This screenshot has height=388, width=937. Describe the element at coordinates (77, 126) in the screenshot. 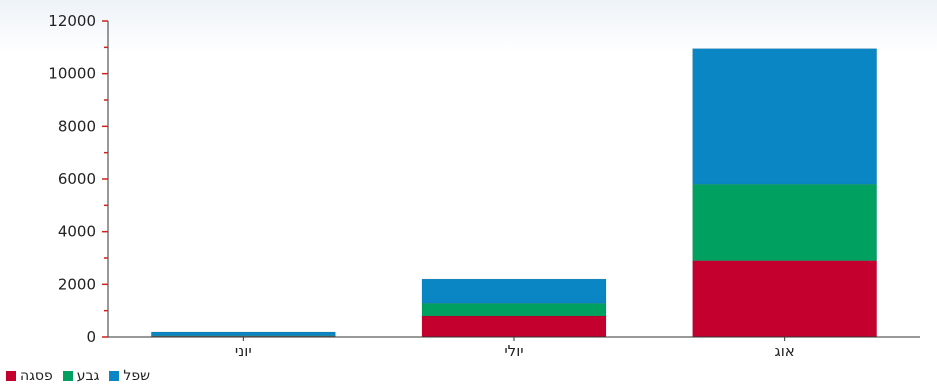

I see `y-tick-label-4: 8000` at that location.